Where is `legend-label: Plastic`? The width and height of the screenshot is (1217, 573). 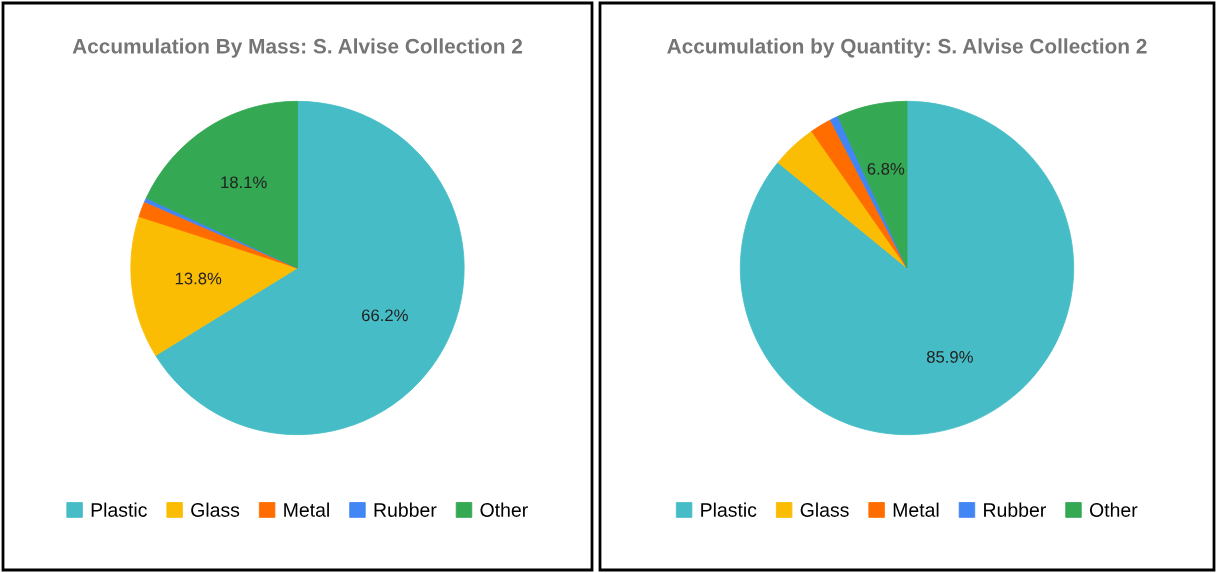 legend-label: Plastic is located at coordinates (119, 509).